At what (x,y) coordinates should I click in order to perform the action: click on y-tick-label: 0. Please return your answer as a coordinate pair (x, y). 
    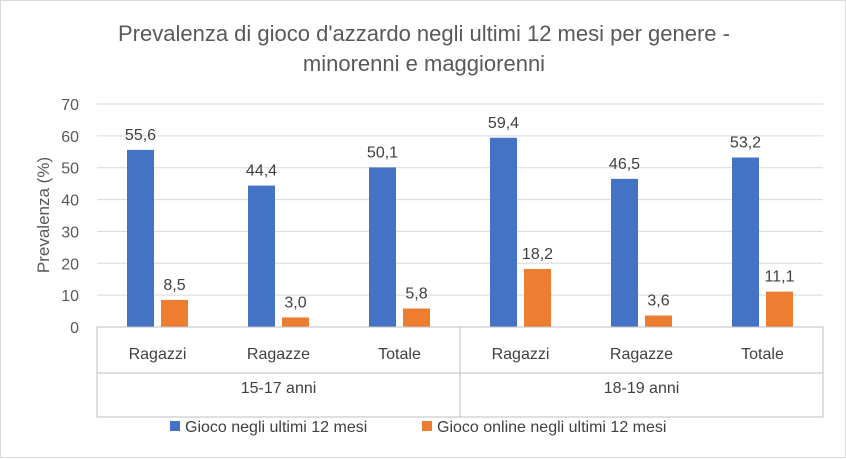
    Looking at the image, I should click on (74, 328).